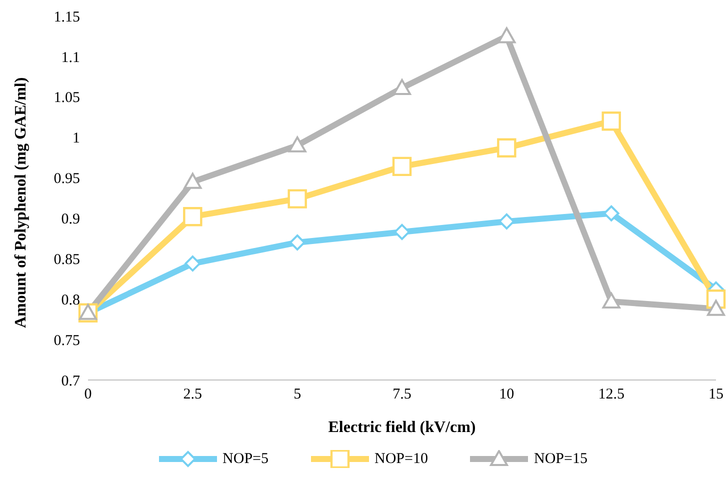  I want to click on x-tick-label: 7.5, so click(402, 394).